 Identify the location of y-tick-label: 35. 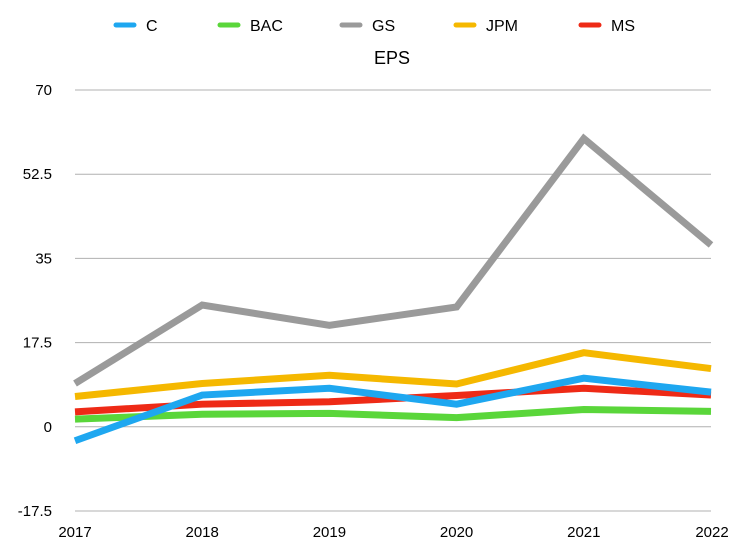
(43, 258).